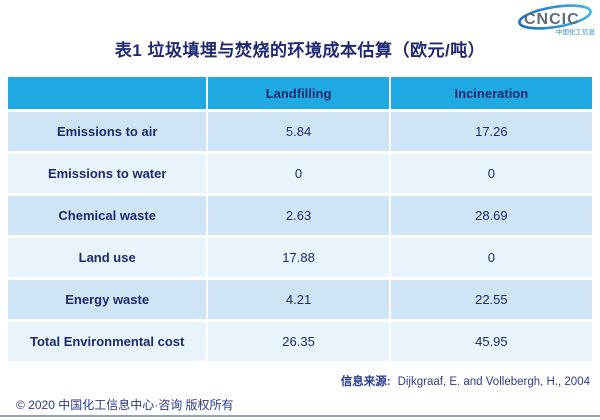 Image resolution: width=600 pixels, height=420 pixels. I want to click on cell-incineration: 28.69, so click(491, 215).